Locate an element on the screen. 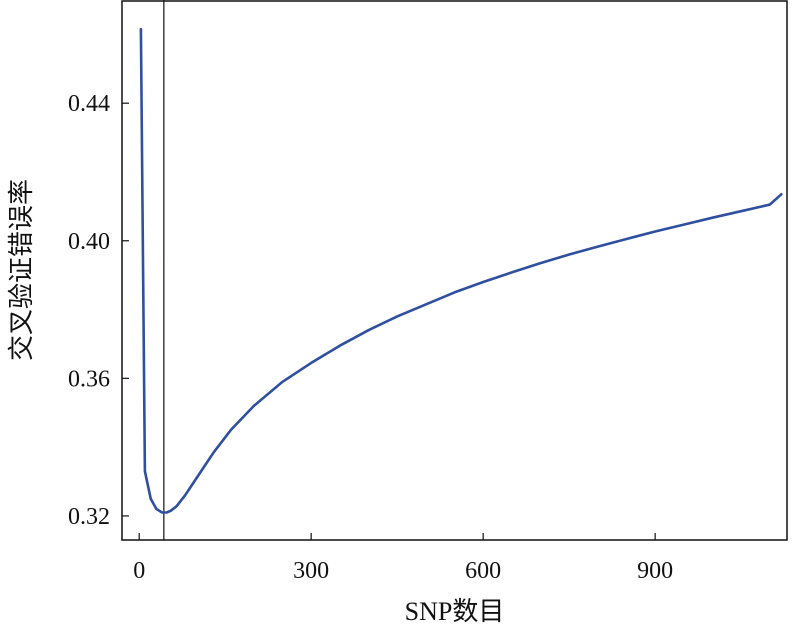  x-axis-title: SNP数目 is located at coordinates (455, 611).